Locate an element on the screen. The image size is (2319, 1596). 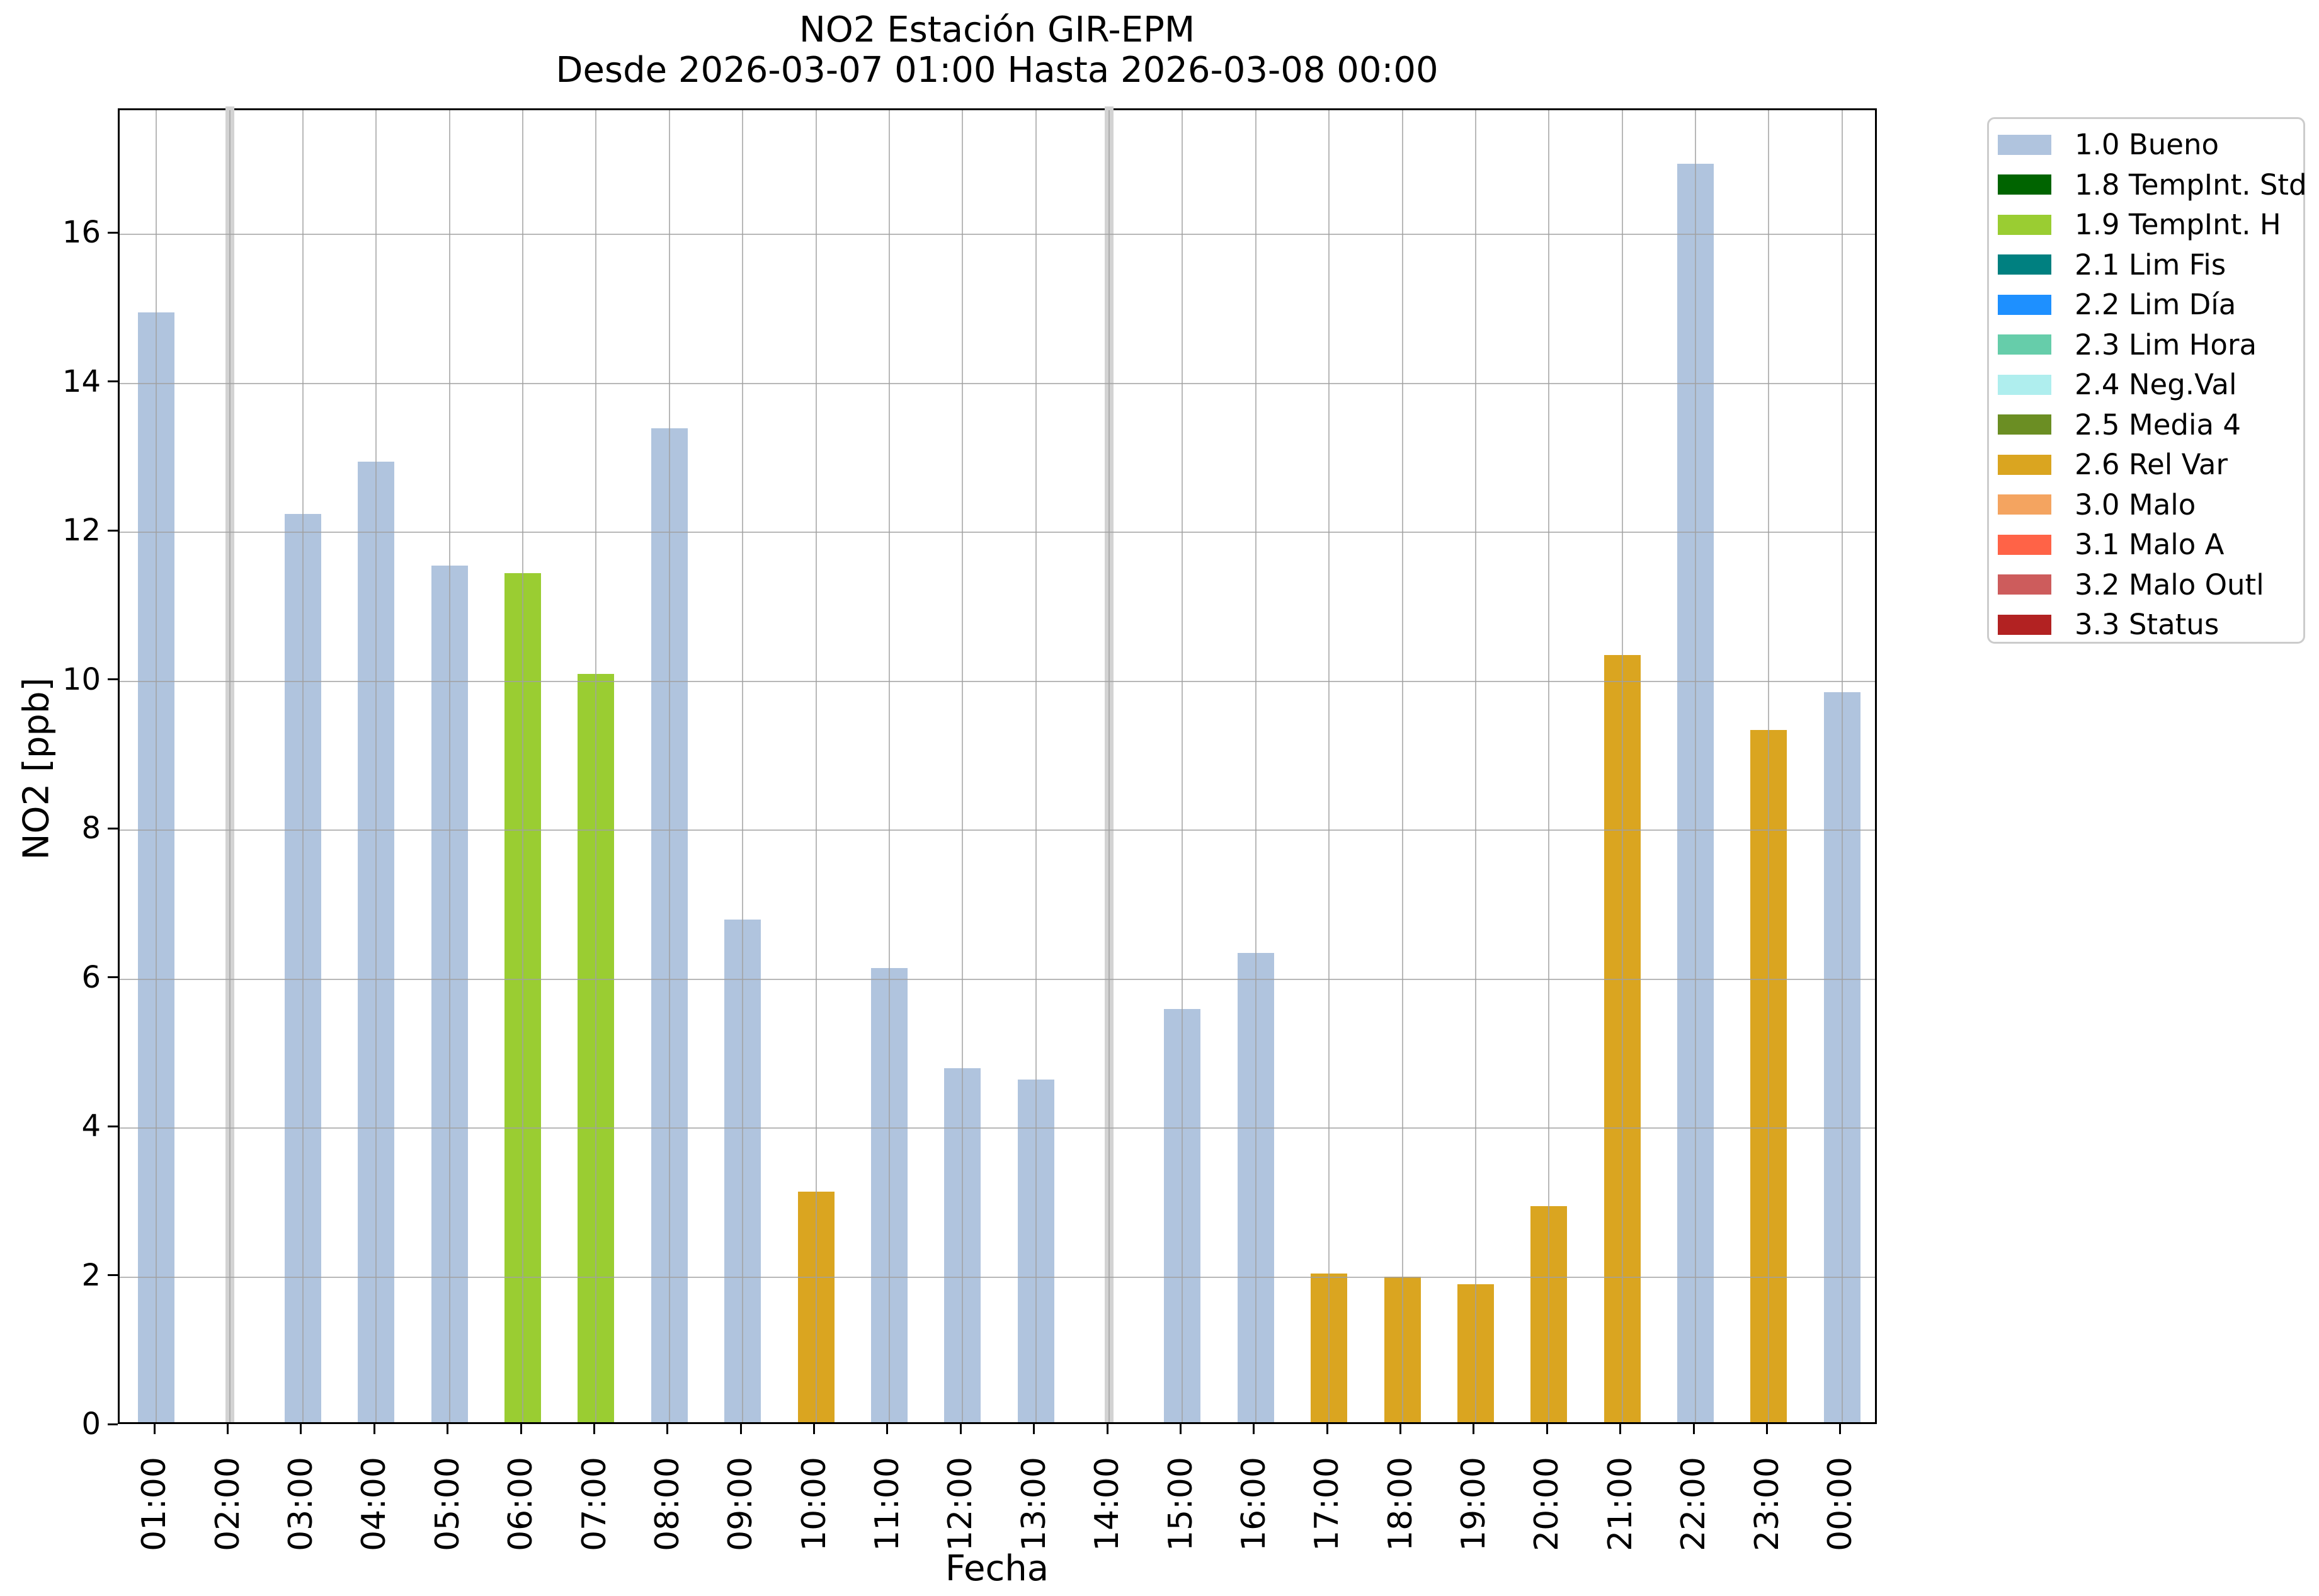
legend-item-0: 1.0 Bueno is located at coordinates (2146, 145).